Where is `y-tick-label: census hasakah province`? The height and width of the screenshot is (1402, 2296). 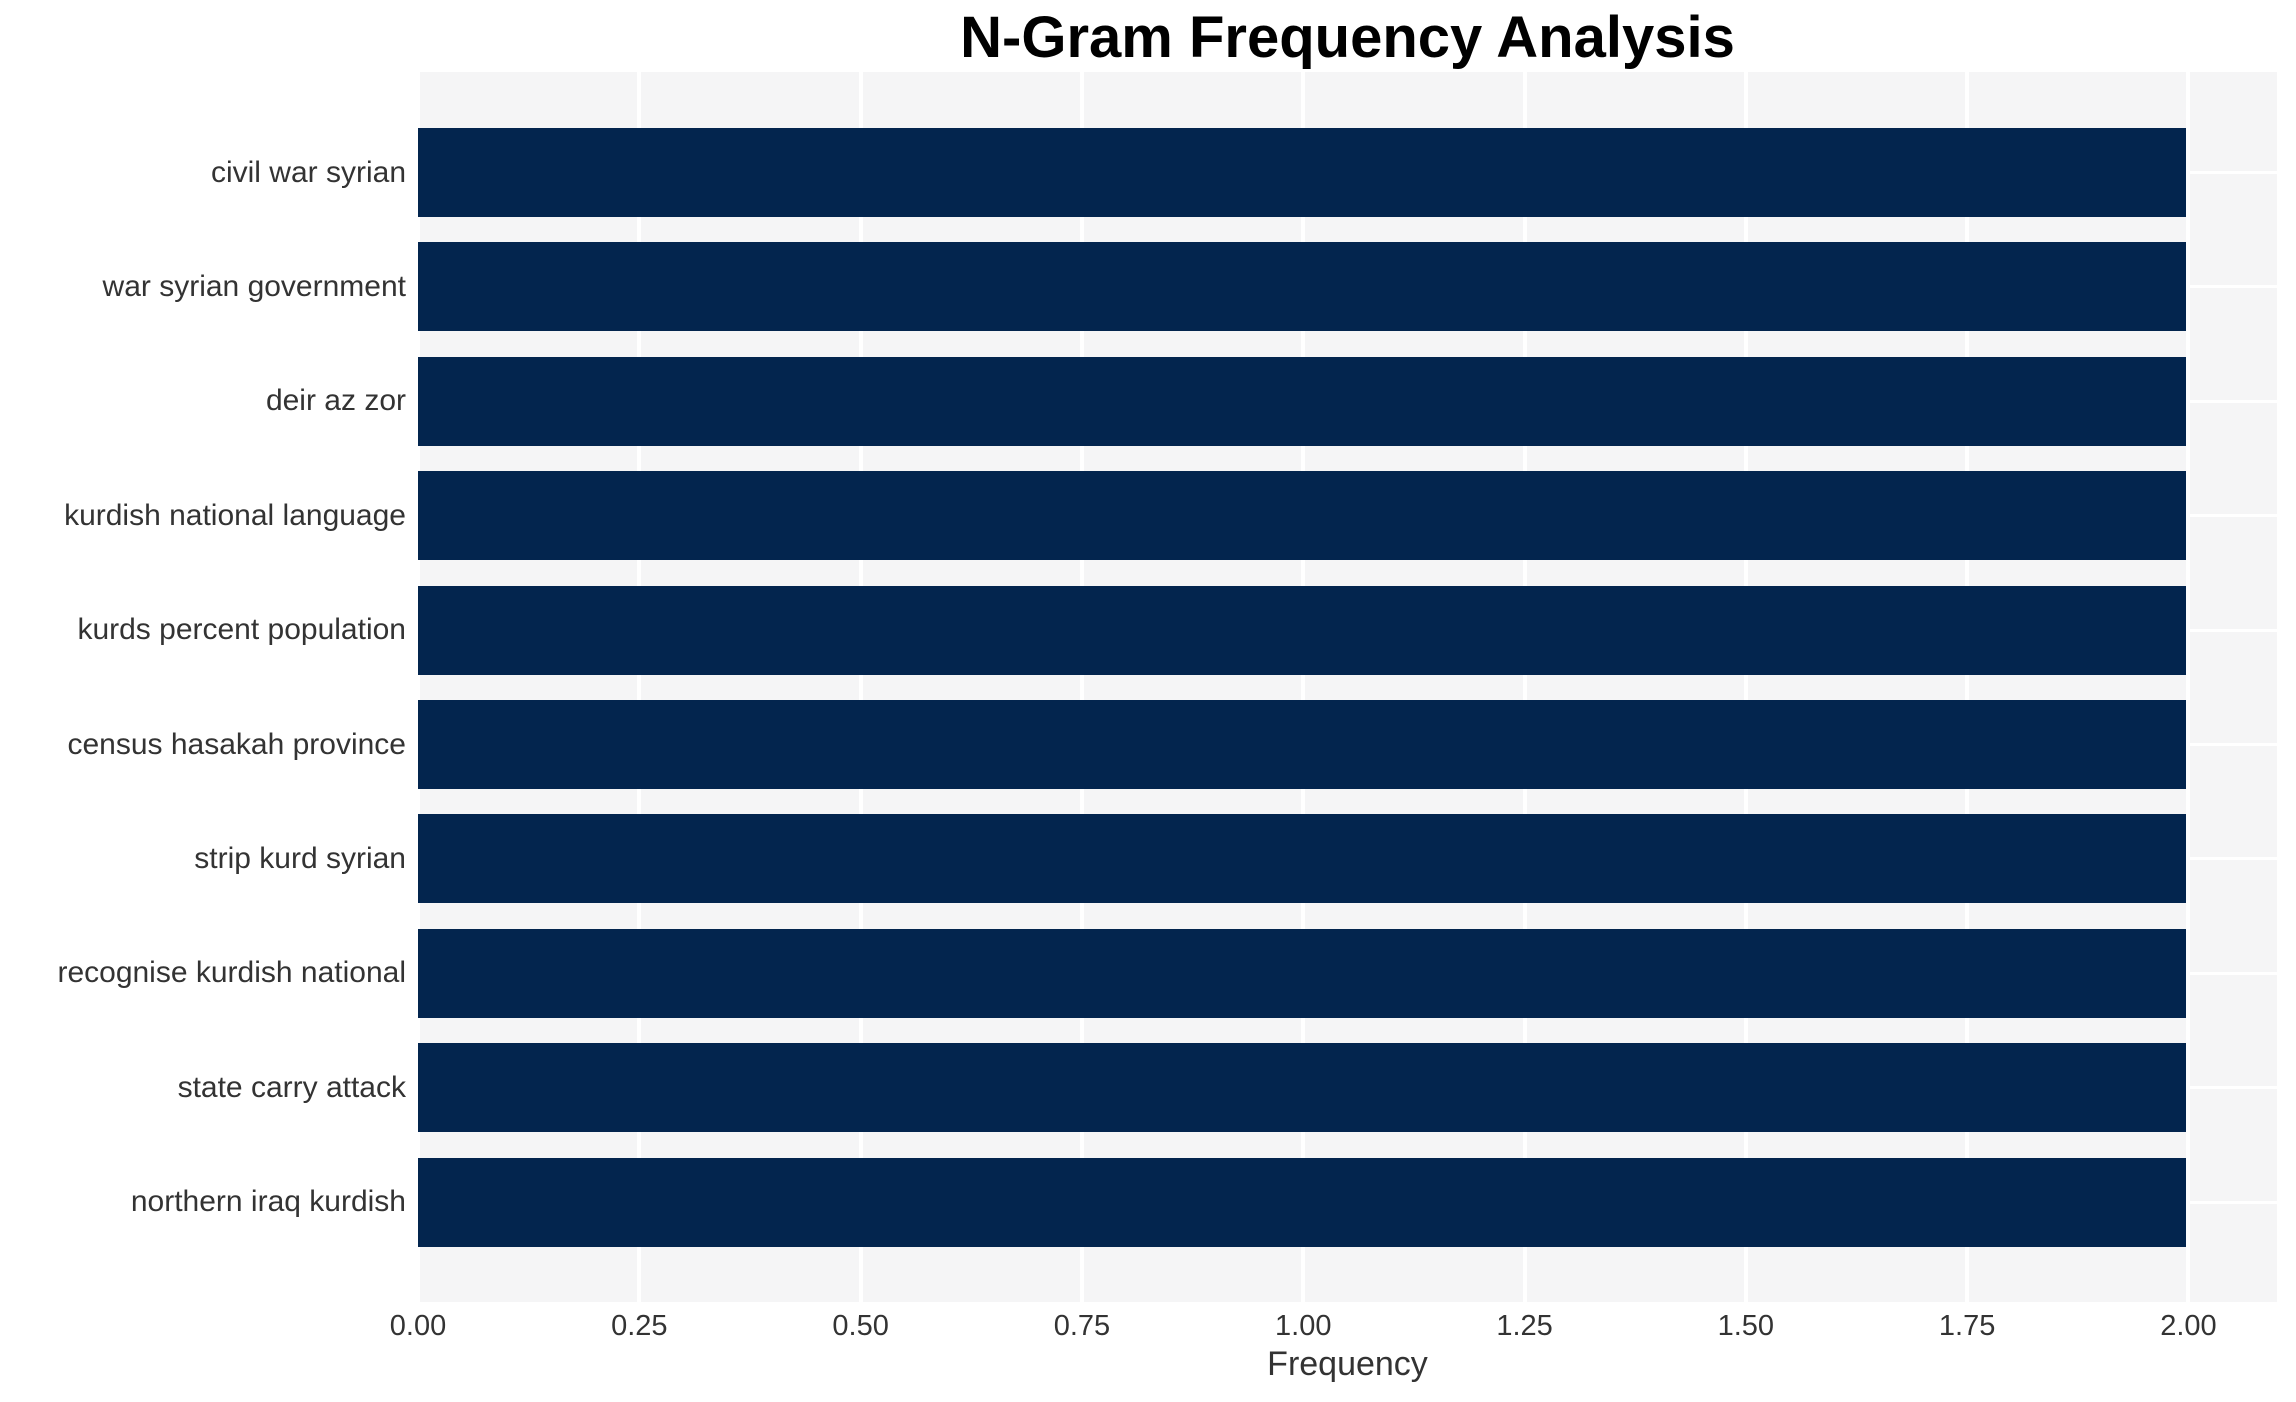 y-tick-label: census hasakah province is located at coordinates (236, 744).